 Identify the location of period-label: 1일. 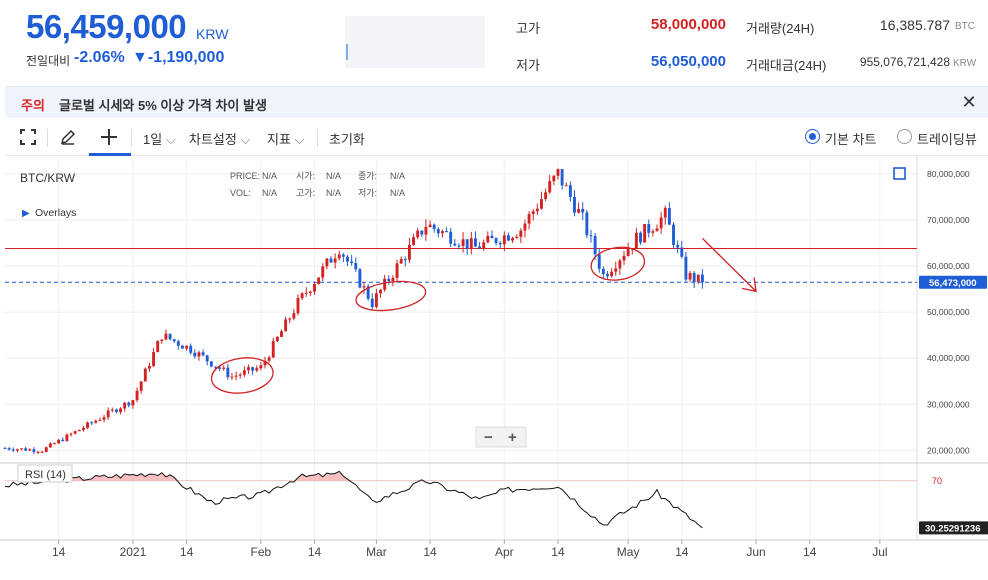
(153, 139).